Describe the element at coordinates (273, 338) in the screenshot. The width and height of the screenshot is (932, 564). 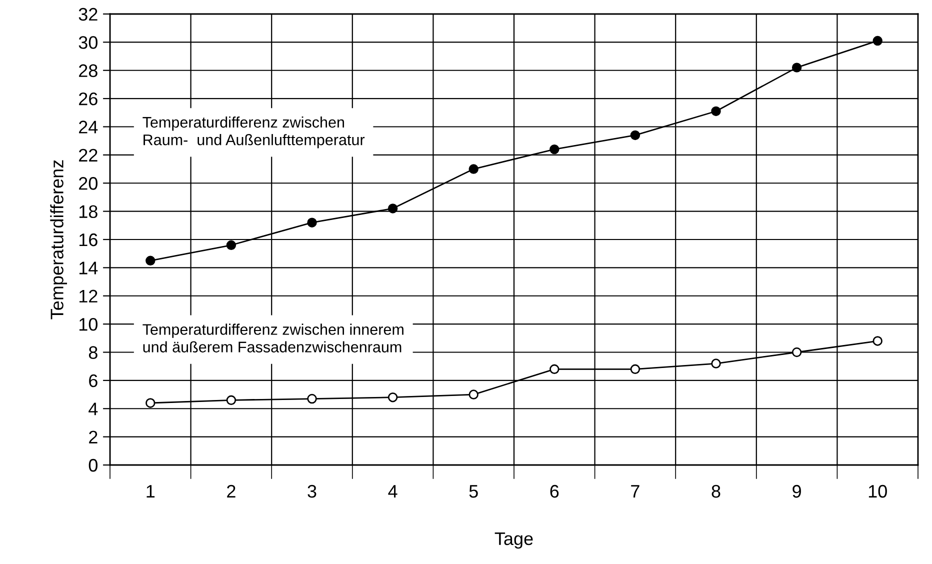
I see `annotation: Temperaturdifferenz zwischen innerem und äußerem Fassadenzwischenraum` at that location.